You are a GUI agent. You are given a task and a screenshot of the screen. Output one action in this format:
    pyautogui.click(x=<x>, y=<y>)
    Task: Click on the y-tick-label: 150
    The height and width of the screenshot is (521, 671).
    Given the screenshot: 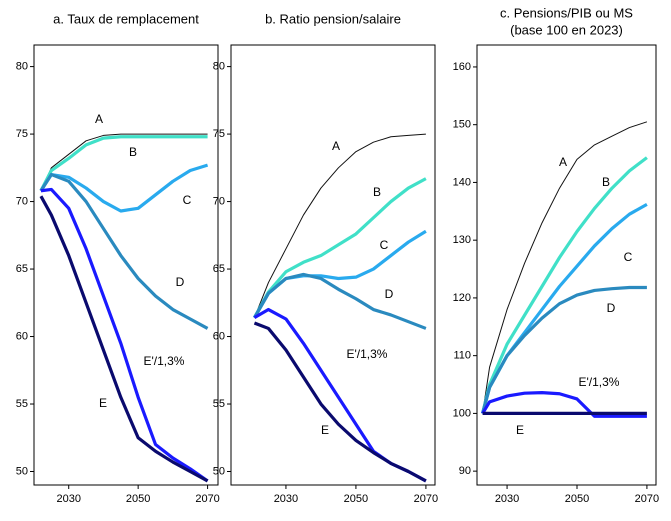 What is the action you would take?
    pyautogui.click(x=462, y=125)
    